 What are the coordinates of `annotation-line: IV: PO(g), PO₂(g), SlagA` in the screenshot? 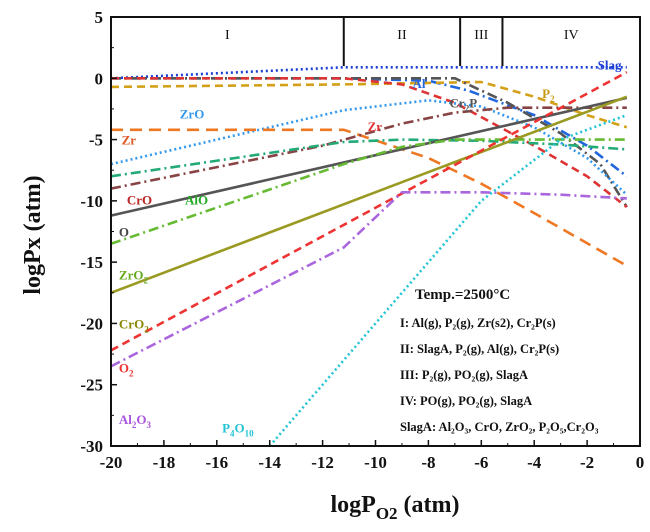 It's located at (466, 401).